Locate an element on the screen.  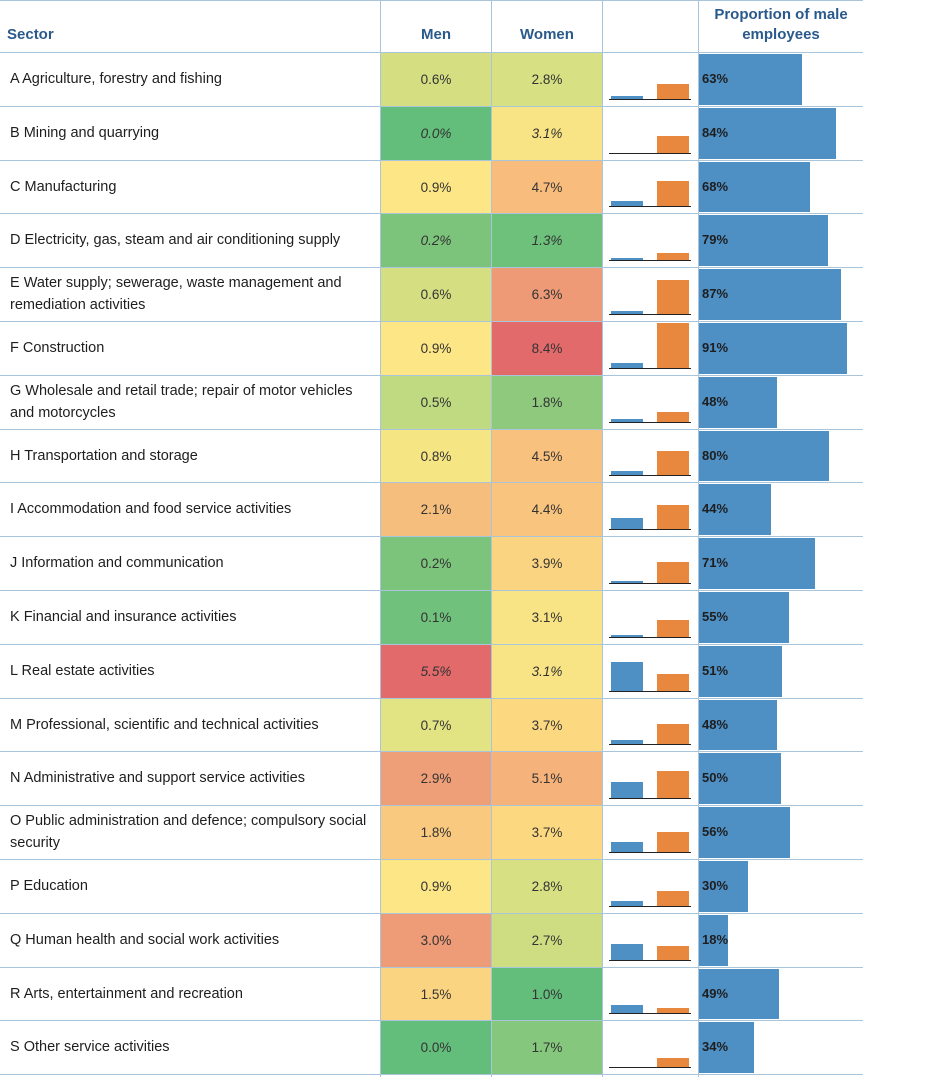
proportion-label: 44% is located at coordinates (715, 508).